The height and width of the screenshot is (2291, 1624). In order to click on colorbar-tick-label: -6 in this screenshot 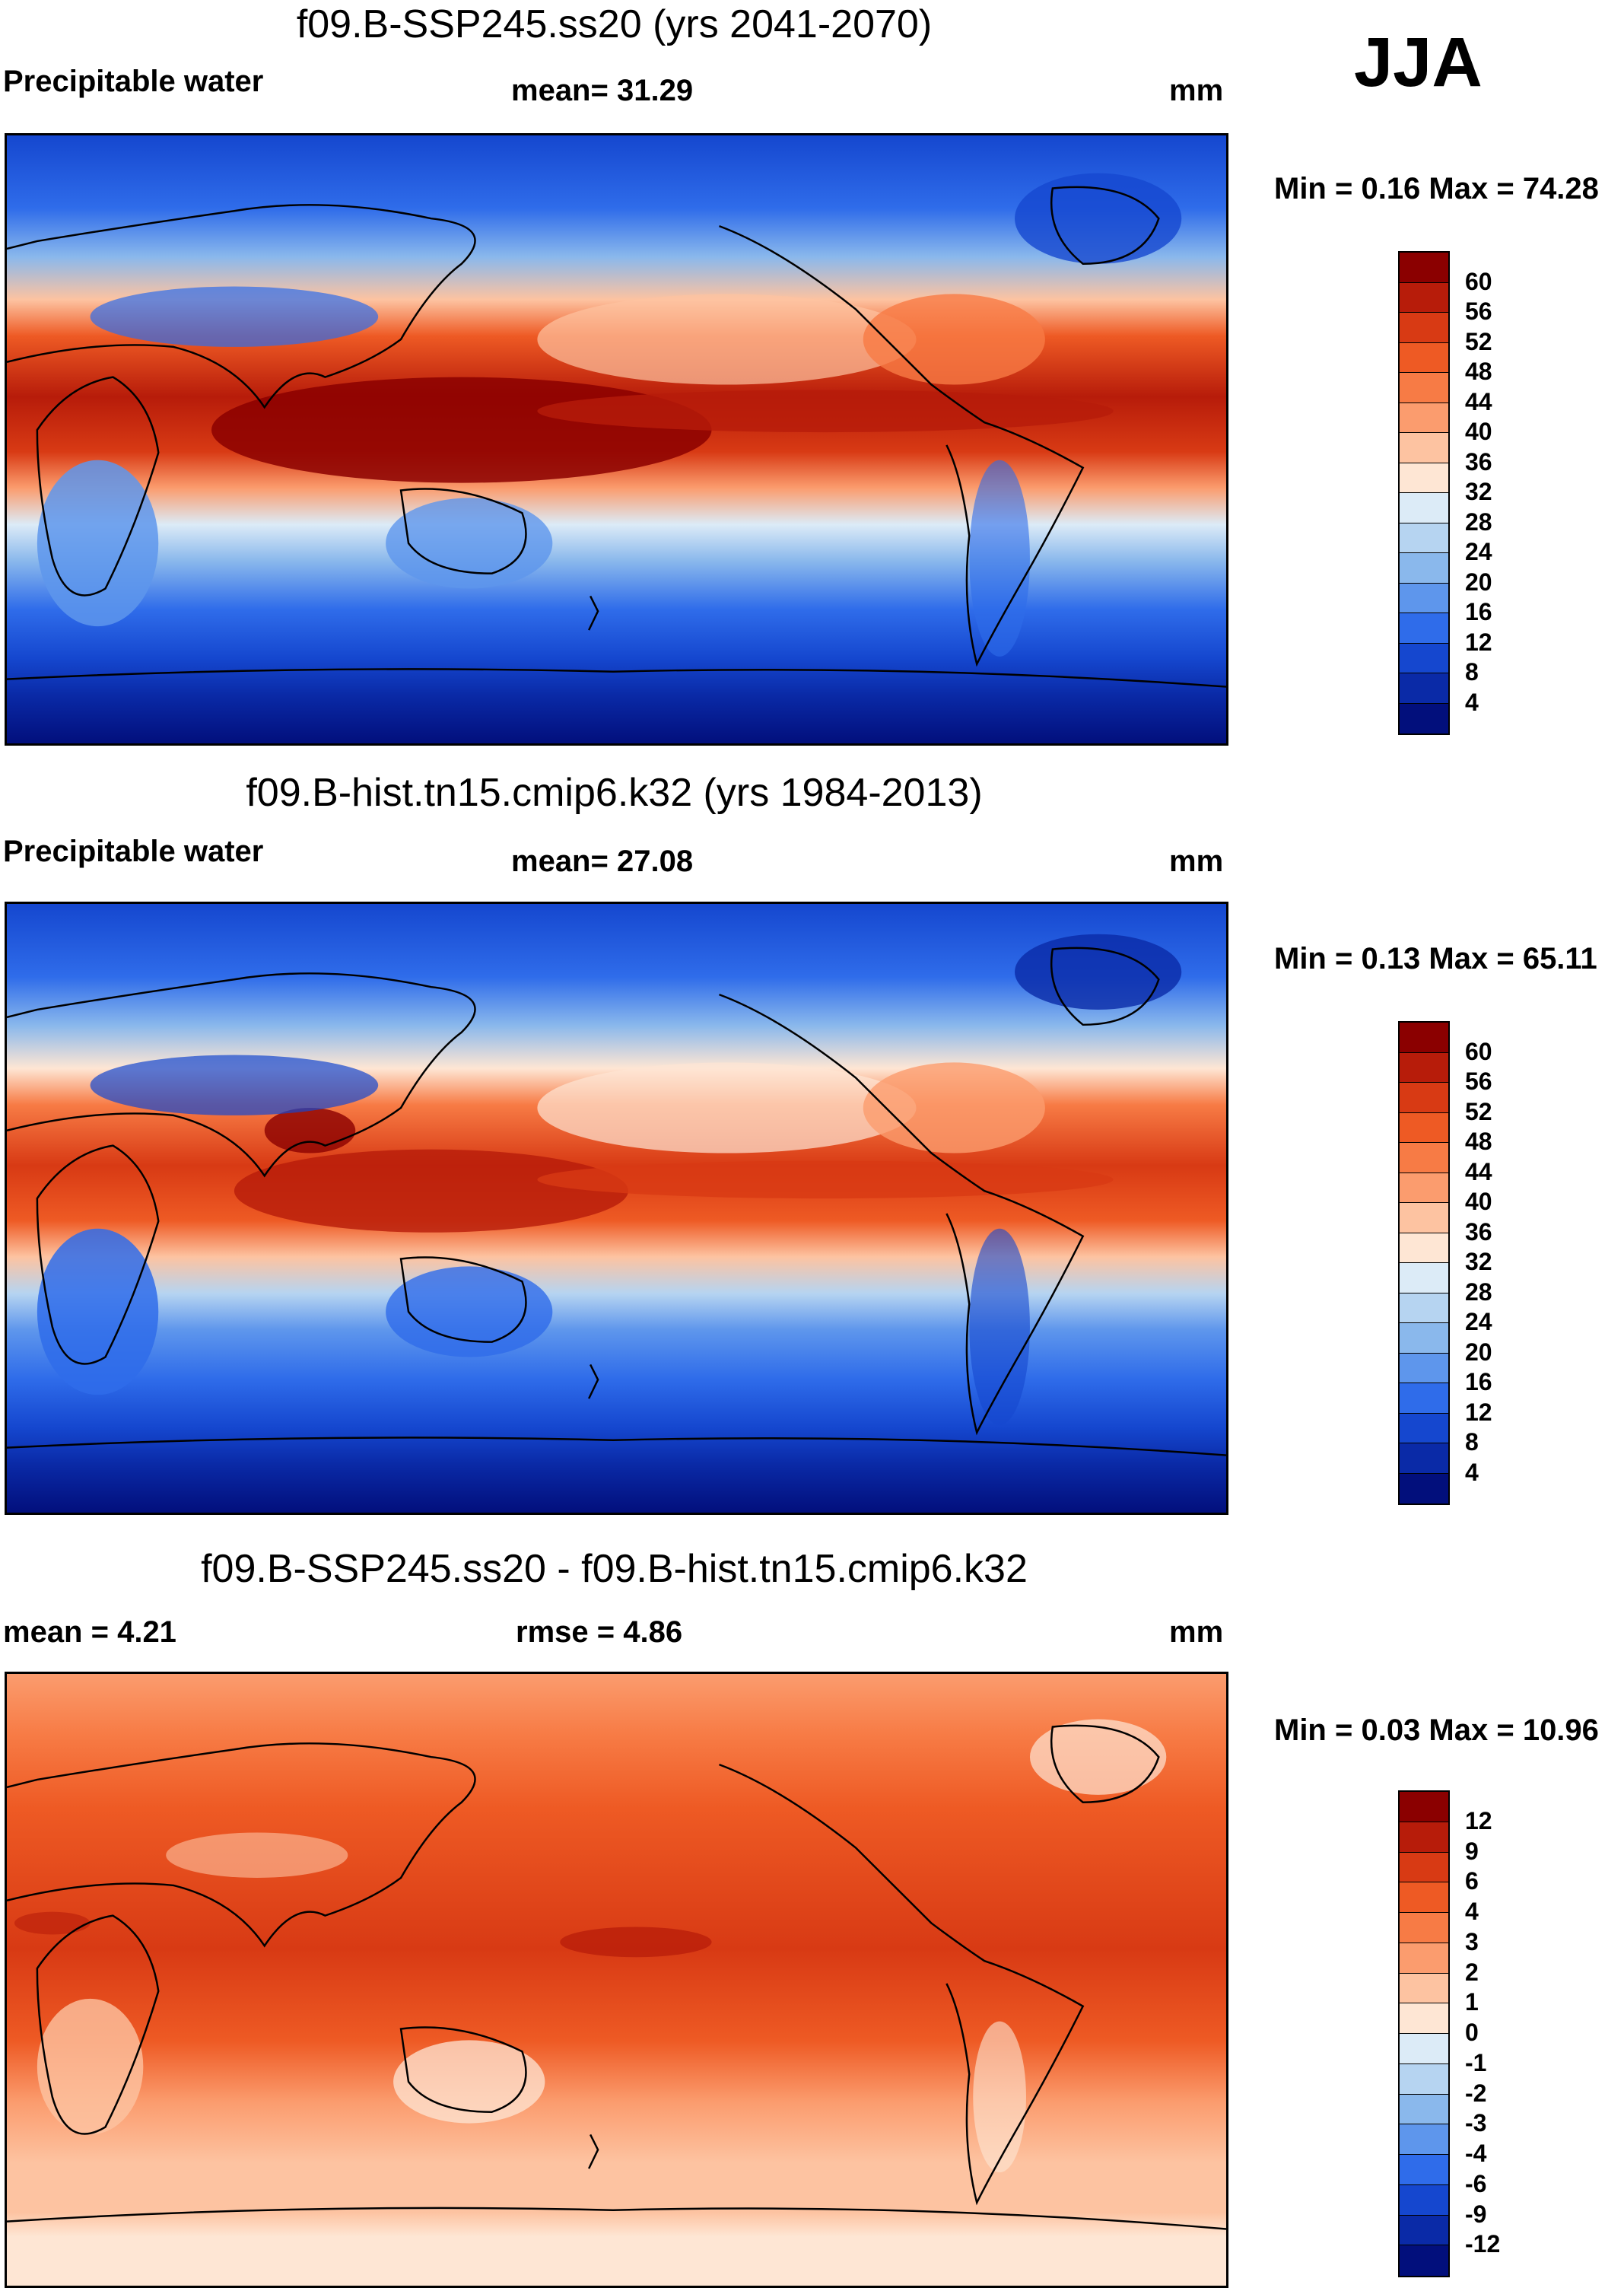, I will do `click(1476, 2183)`.